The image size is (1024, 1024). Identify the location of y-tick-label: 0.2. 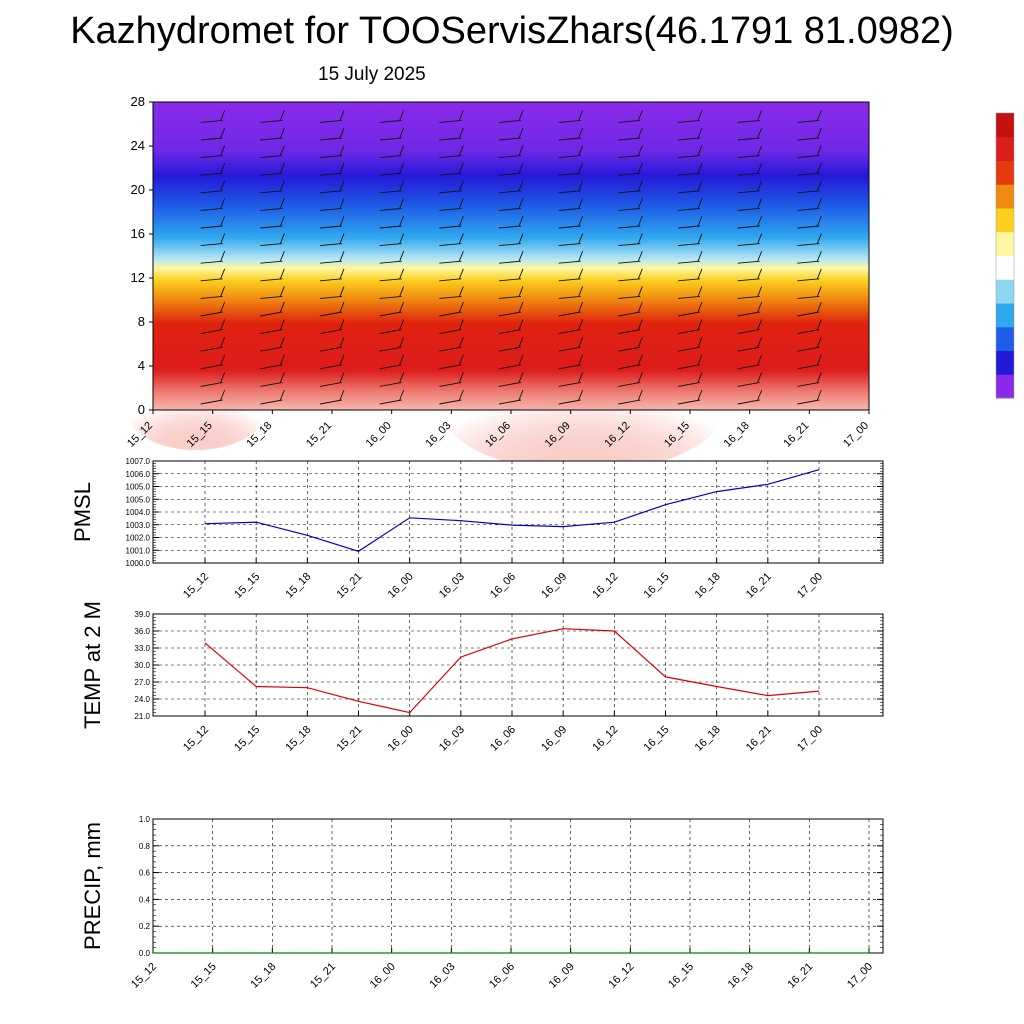
(145, 926).